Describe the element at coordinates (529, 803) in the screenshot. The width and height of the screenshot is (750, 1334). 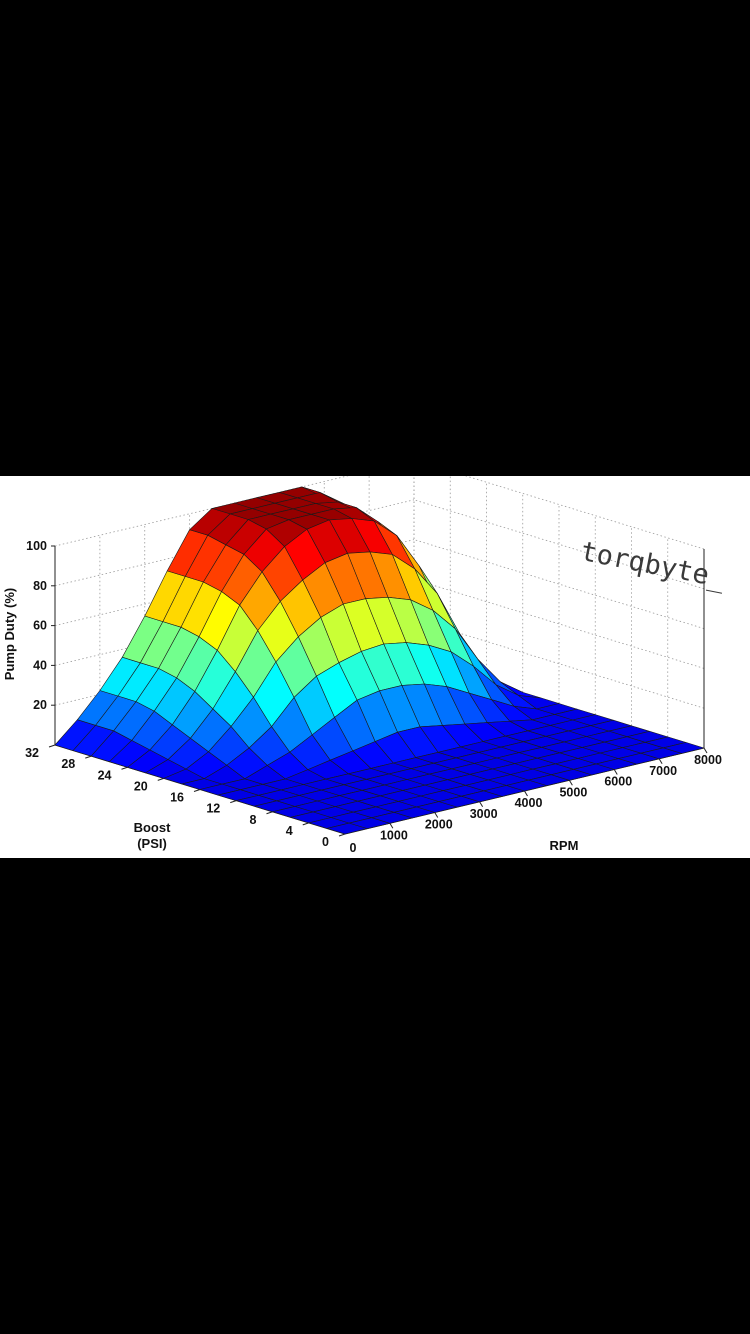
I see `x-tick-label: 4000` at that location.